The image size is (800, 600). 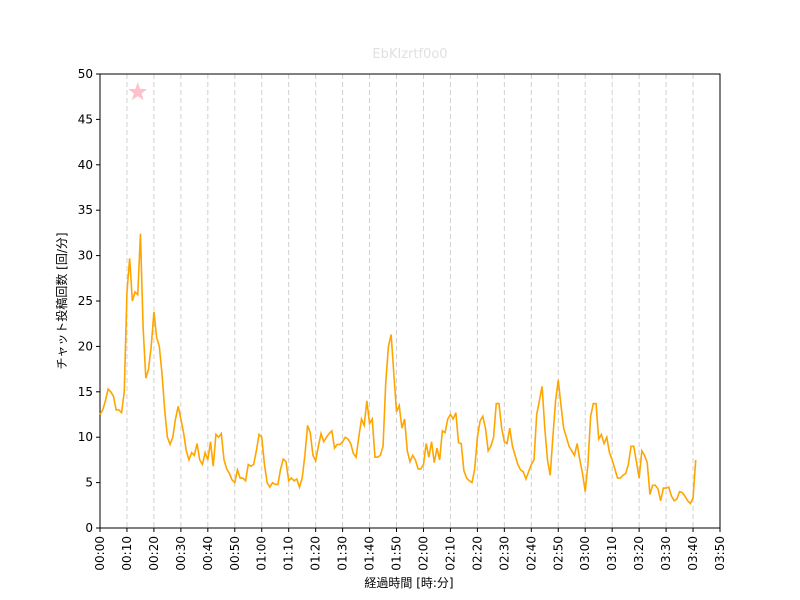 What do you see at coordinates (85, 74) in the screenshot?
I see `y-tick-label: 50` at bounding box center [85, 74].